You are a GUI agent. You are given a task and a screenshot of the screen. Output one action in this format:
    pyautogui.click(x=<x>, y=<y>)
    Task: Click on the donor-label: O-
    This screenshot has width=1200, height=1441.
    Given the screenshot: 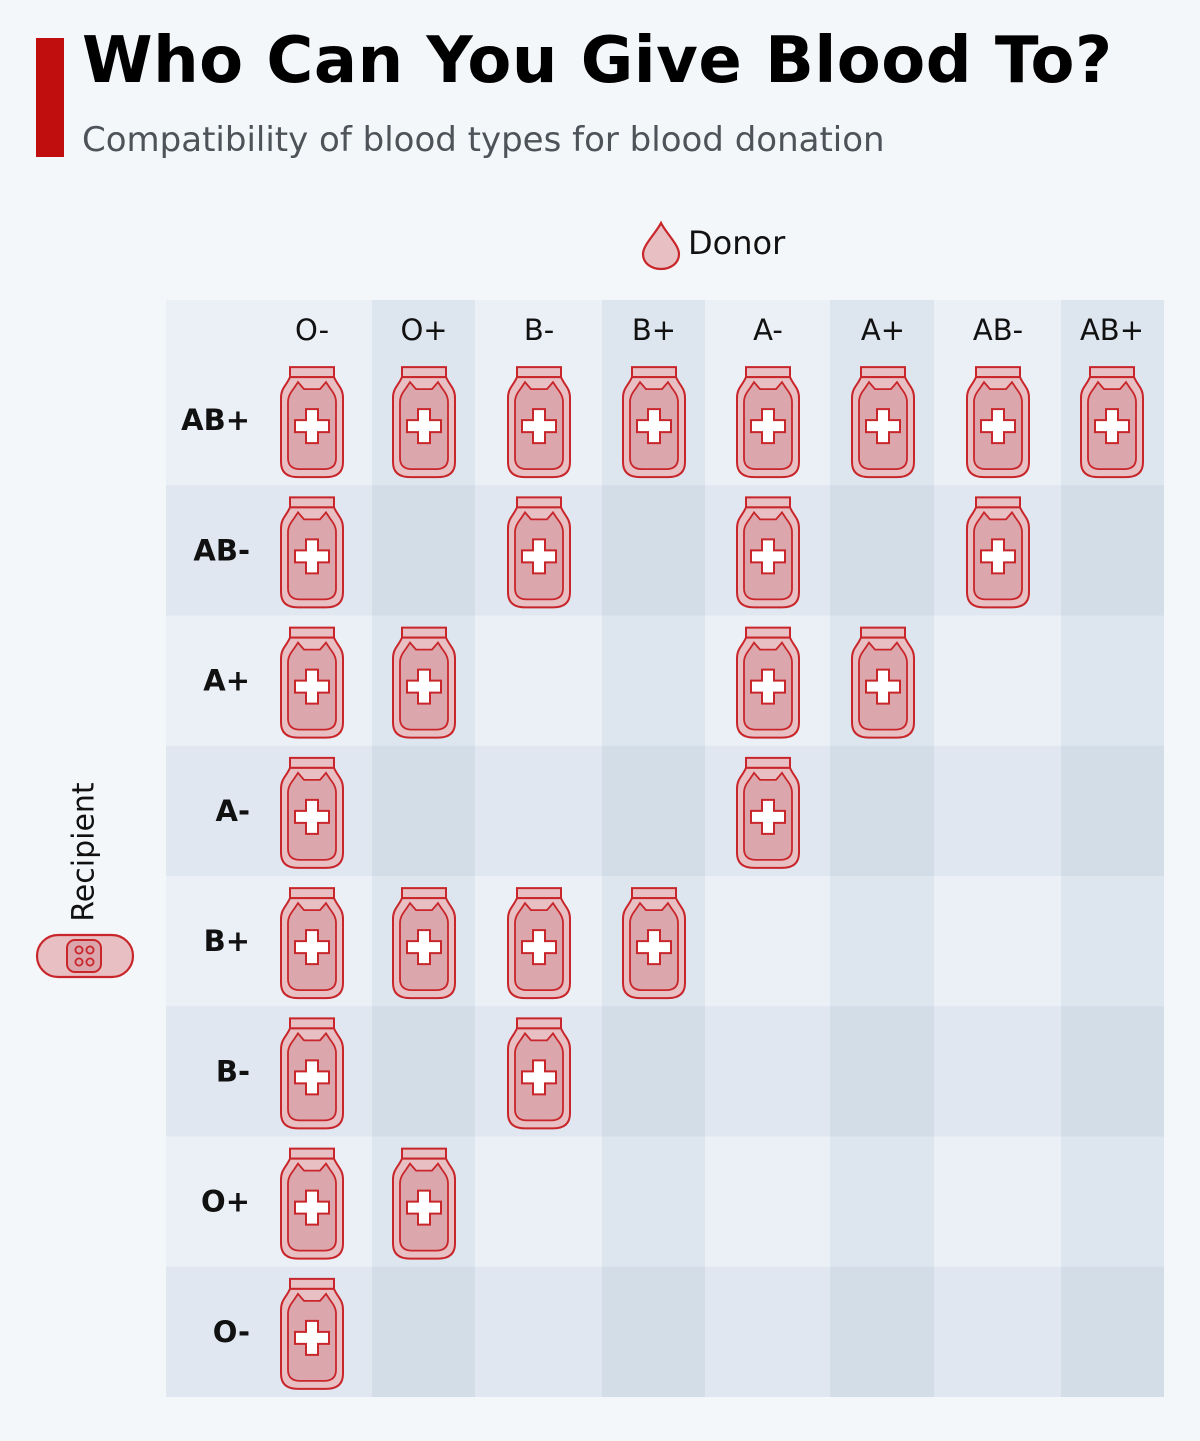 What is the action you would take?
    pyautogui.click(x=312, y=330)
    